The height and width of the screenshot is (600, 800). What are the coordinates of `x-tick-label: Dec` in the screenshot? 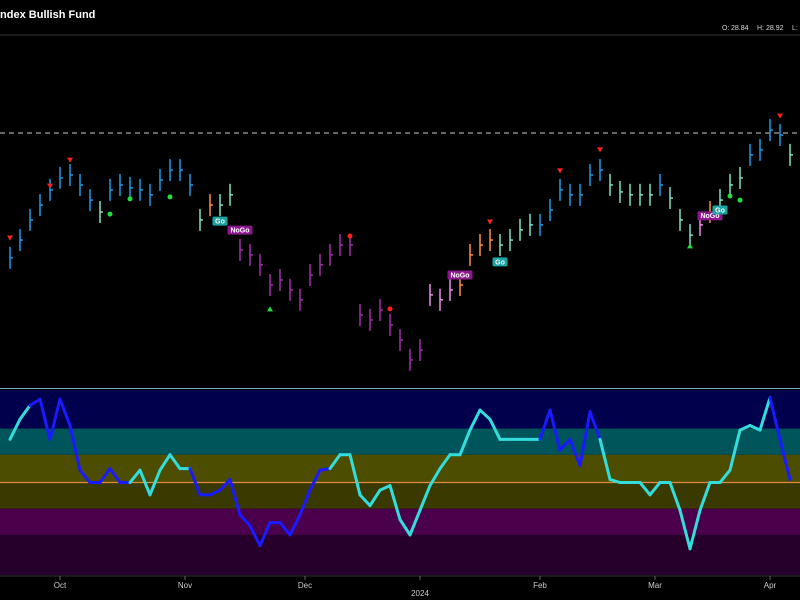 It's located at (305, 585).